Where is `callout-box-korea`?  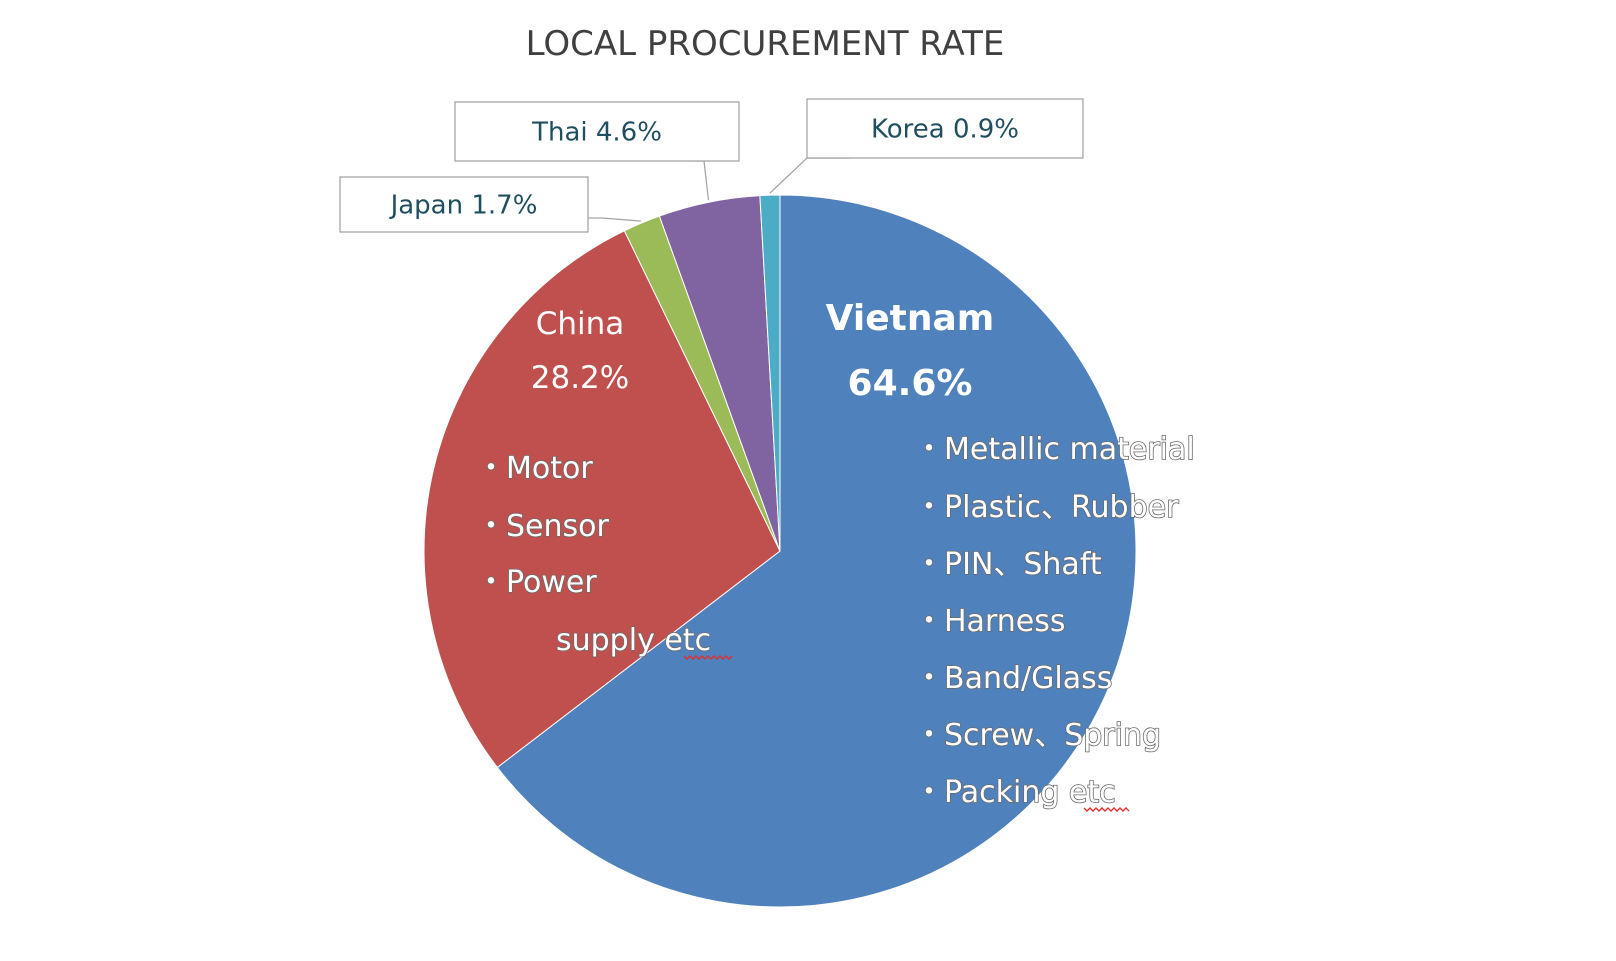 callout-box-korea is located at coordinates (945, 128).